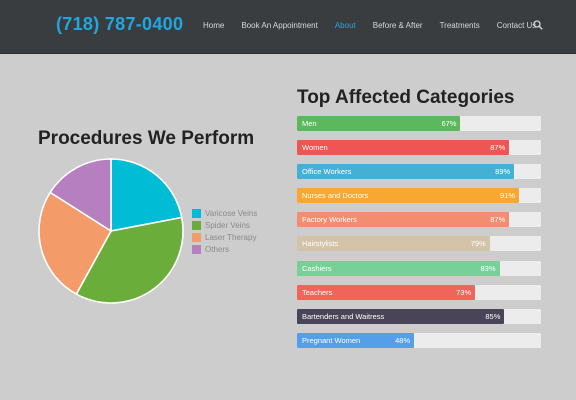  Describe the element at coordinates (146, 138) in the screenshot. I see `procedures-title: Procedures We Perform` at that location.